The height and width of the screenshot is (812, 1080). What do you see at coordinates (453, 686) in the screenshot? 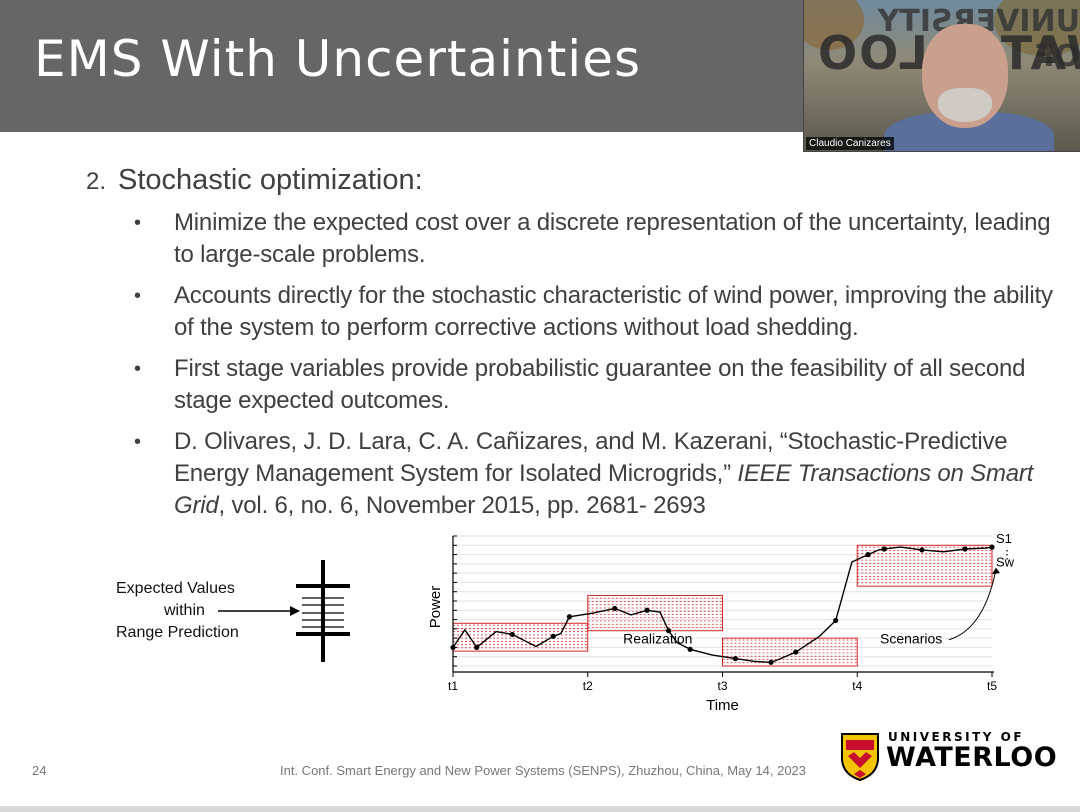
I see `x-tick-label: t1` at bounding box center [453, 686].